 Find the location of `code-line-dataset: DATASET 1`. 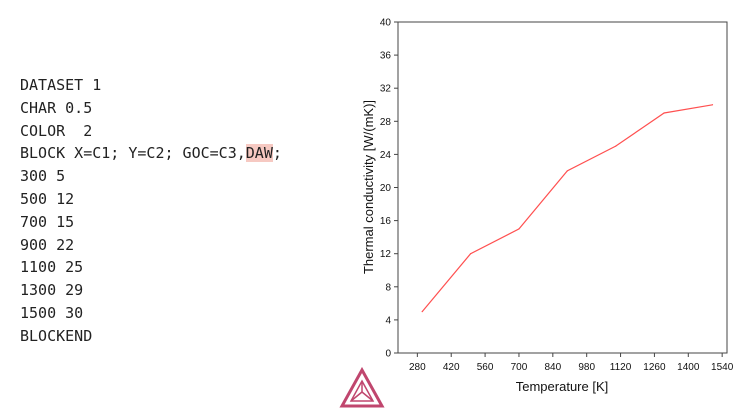

code-line-dataset: DATASET 1 is located at coordinates (61, 85).